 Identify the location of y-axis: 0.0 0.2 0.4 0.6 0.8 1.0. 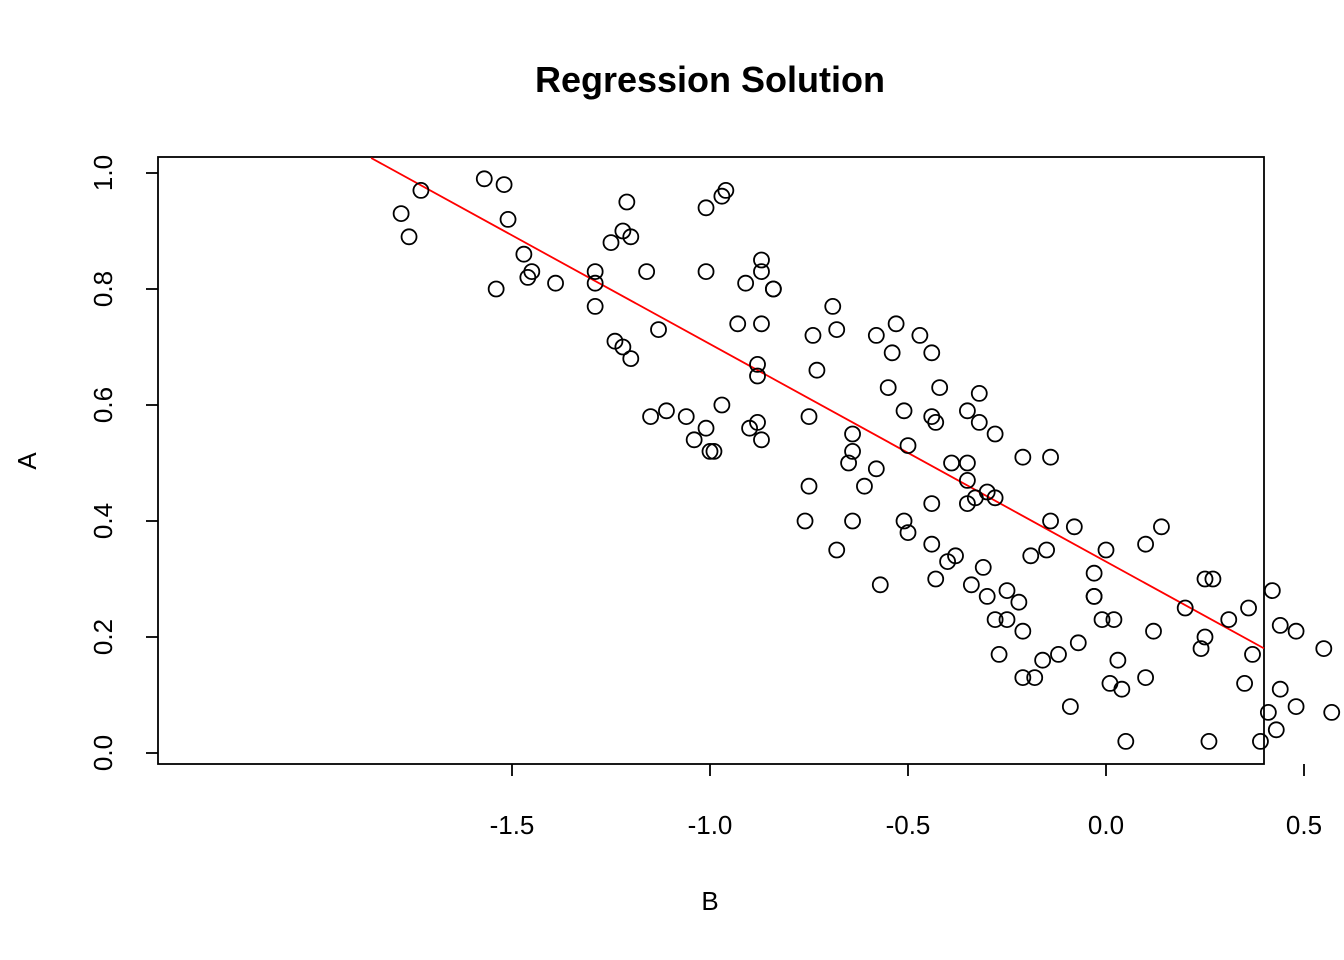
(123, 463).